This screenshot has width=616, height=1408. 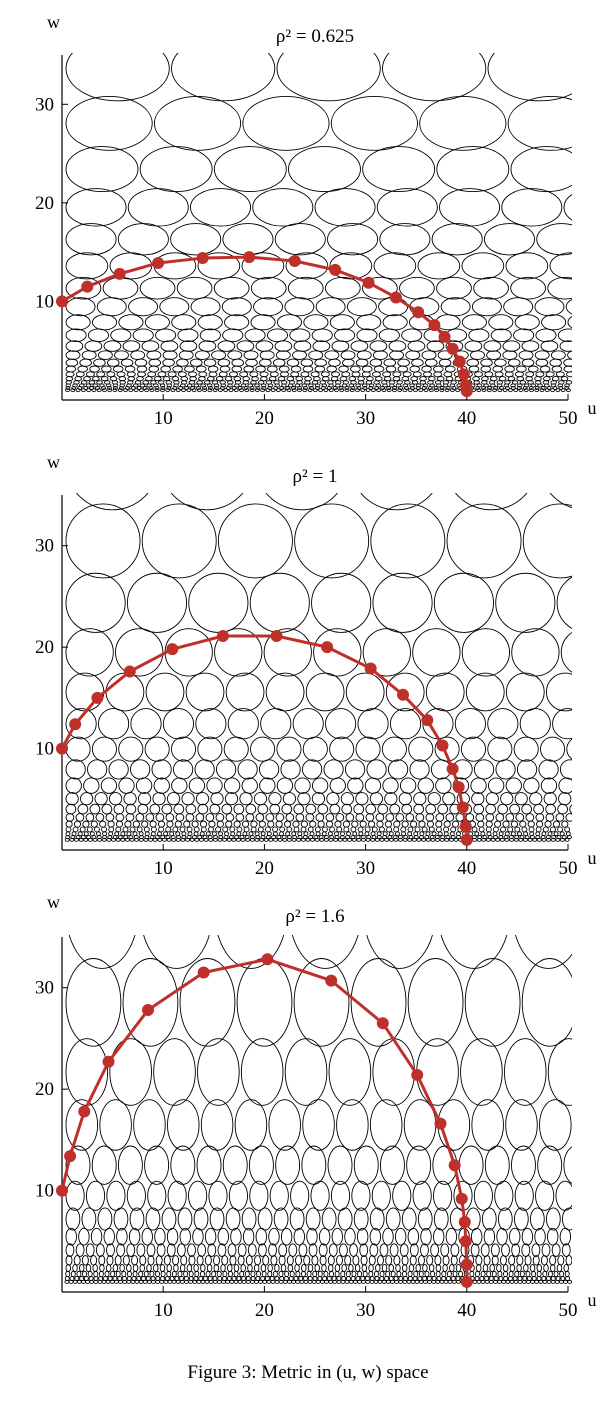 What do you see at coordinates (331, 980) in the screenshot?
I see `curve-marker` at bounding box center [331, 980].